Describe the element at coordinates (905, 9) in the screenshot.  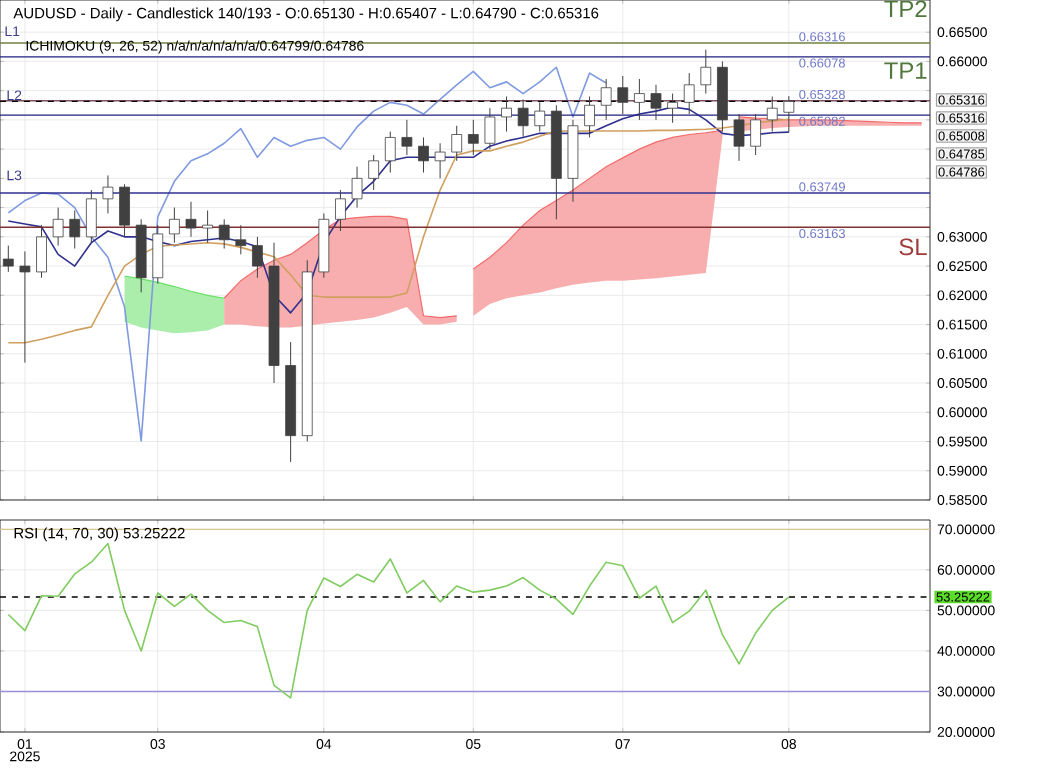
I see `annotation: TP2` at that location.